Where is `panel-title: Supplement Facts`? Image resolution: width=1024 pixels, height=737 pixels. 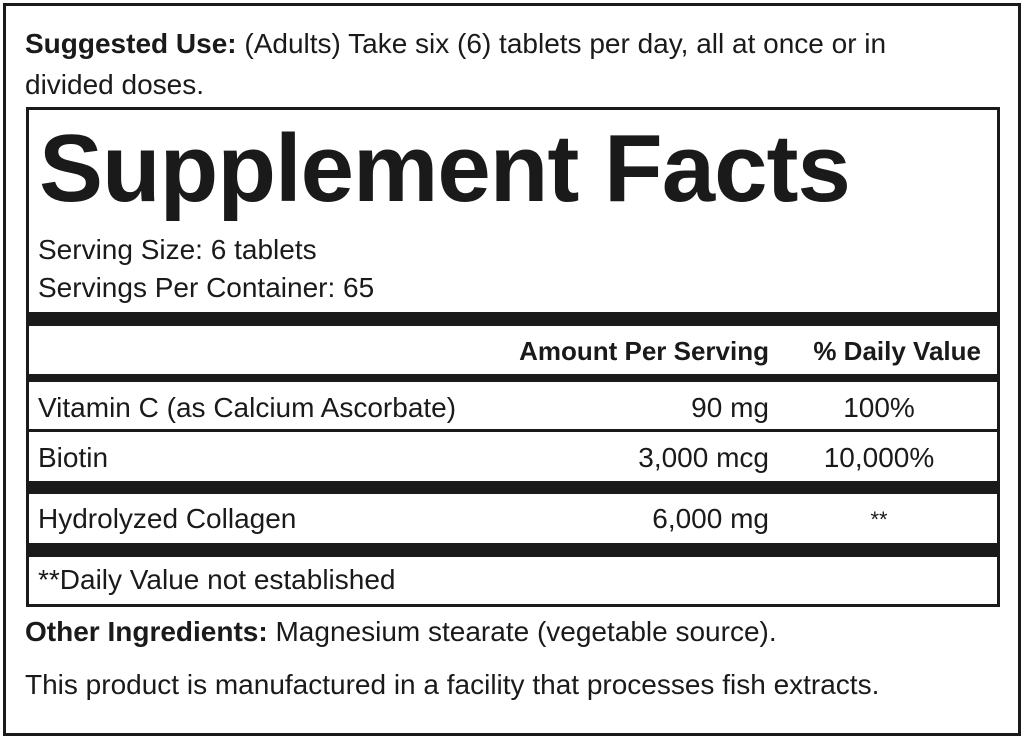 panel-title: Supplement Facts is located at coordinates (445, 168).